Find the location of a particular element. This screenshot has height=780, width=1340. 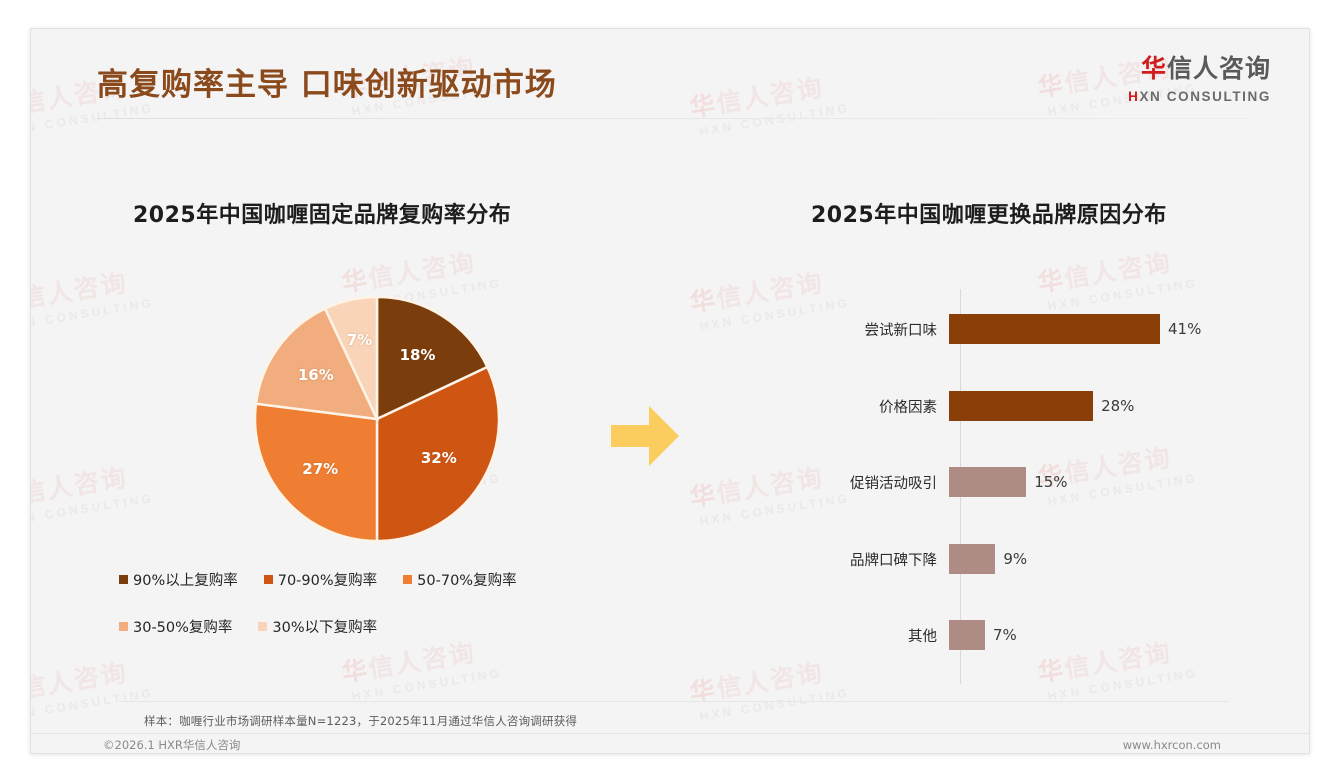

arrow-svg is located at coordinates (645, 436).